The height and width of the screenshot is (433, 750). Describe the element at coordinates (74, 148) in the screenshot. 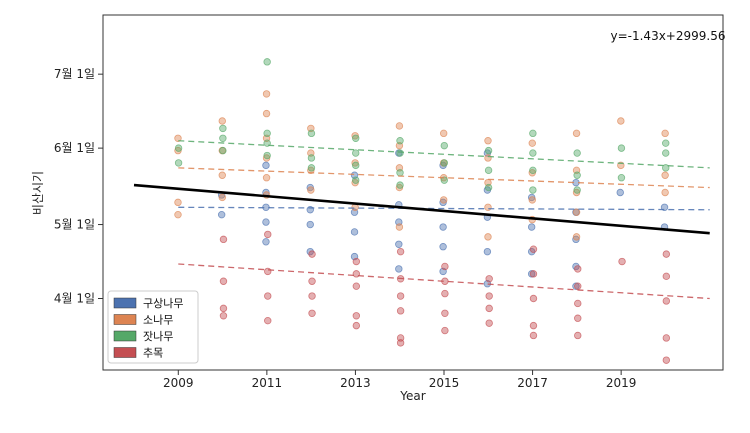

I see `y-tick-label: 6월 1일` at that location.